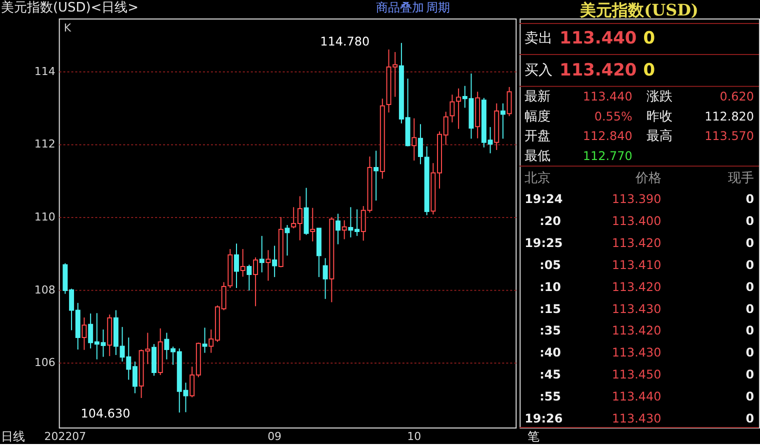  What do you see at coordinates (648, 178) in the screenshot?
I see `text: 价格` at bounding box center [648, 178].